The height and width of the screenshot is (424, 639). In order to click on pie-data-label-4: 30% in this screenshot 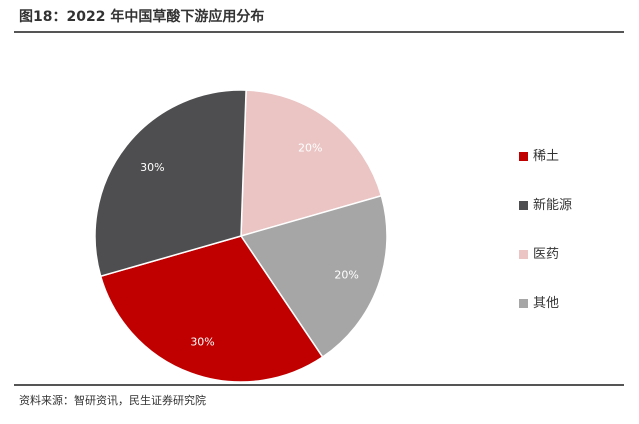, I will do `click(152, 167)`.